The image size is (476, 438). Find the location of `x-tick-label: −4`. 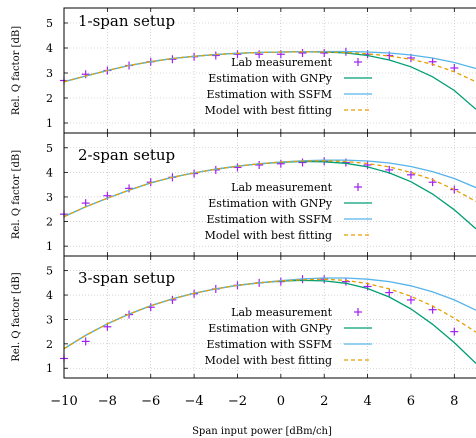

x-tick-label: −4 is located at coordinates (194, 401).